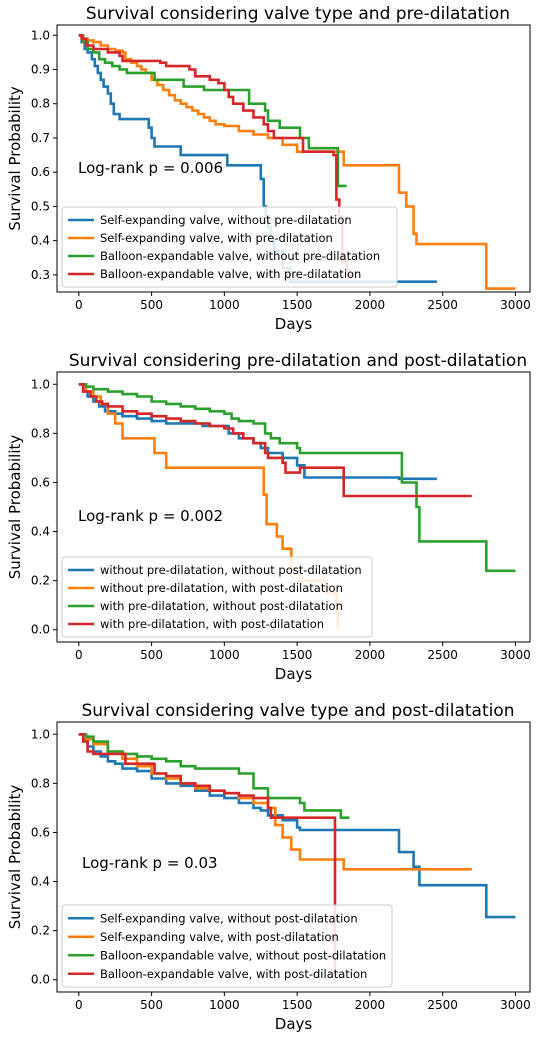  I want to click on y-tick-label: 0.7, so click(40, 138).